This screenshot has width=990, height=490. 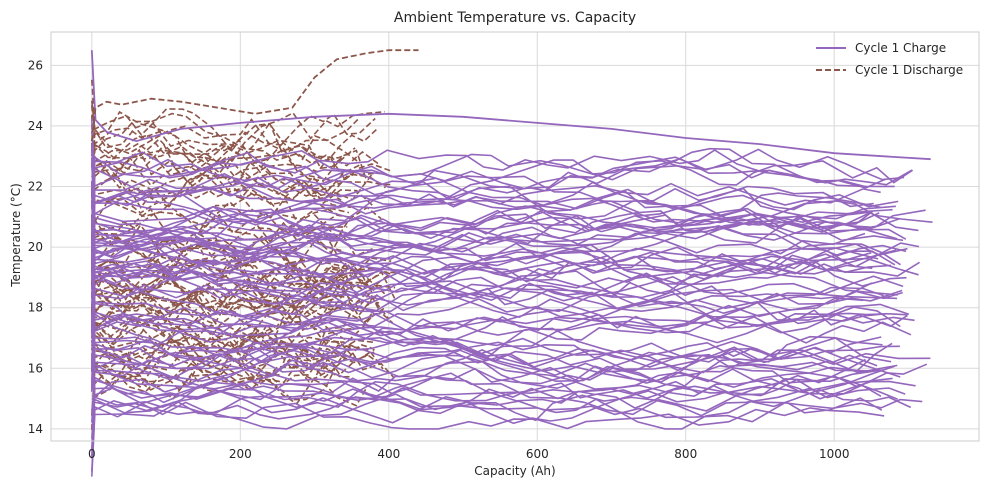 What do you see at coordinates (35, 247) in the screenshot?
I see `y-tick-label: 20` at bounding box center [35, 247].